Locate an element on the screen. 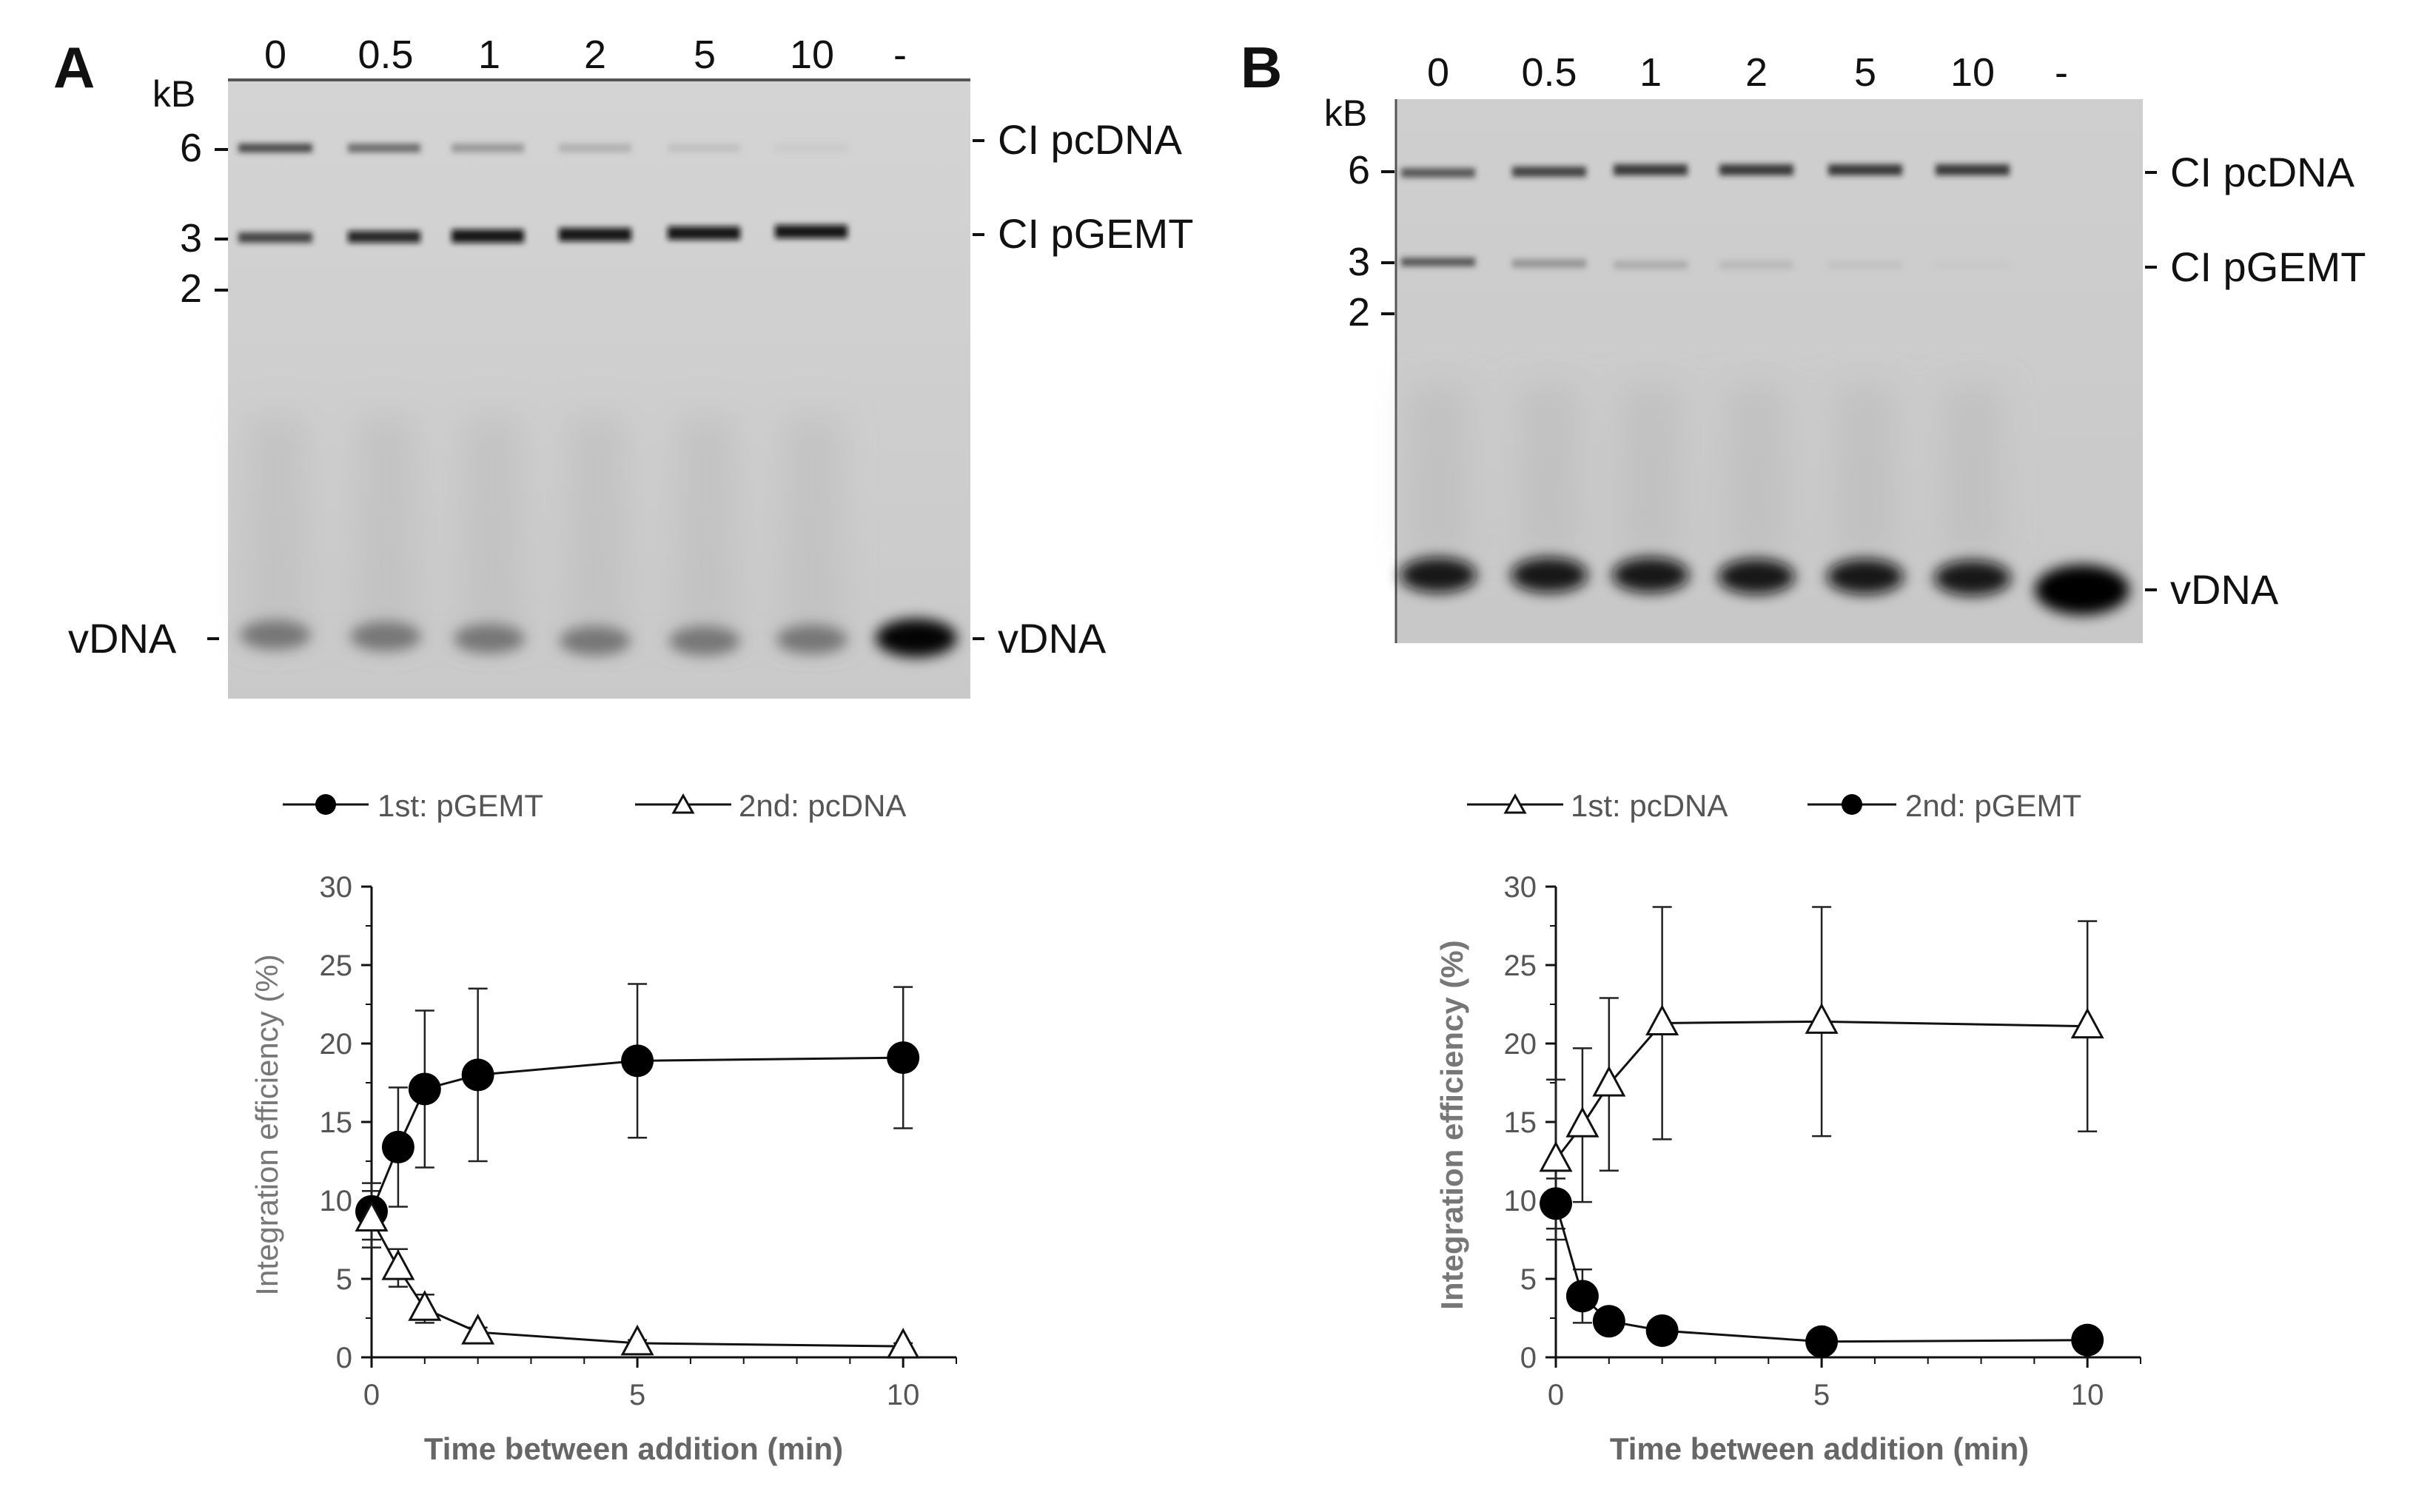 The image size is (2410, 1512). chart-a-xlabel: Time between addition (min) is located at coordinates (633, 1448).